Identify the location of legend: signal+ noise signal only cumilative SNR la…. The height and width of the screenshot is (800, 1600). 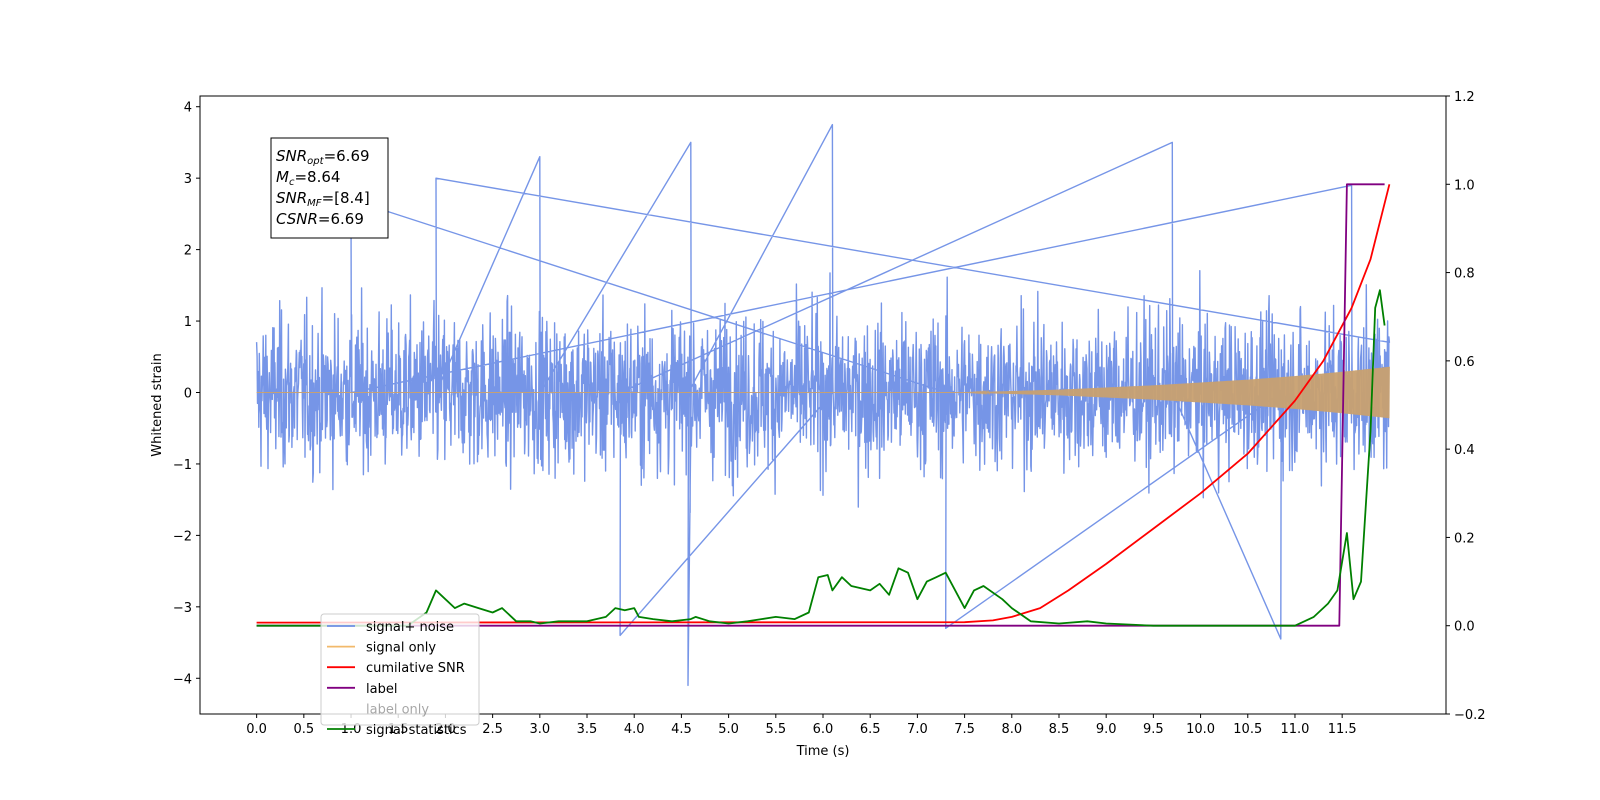
(400, 675).